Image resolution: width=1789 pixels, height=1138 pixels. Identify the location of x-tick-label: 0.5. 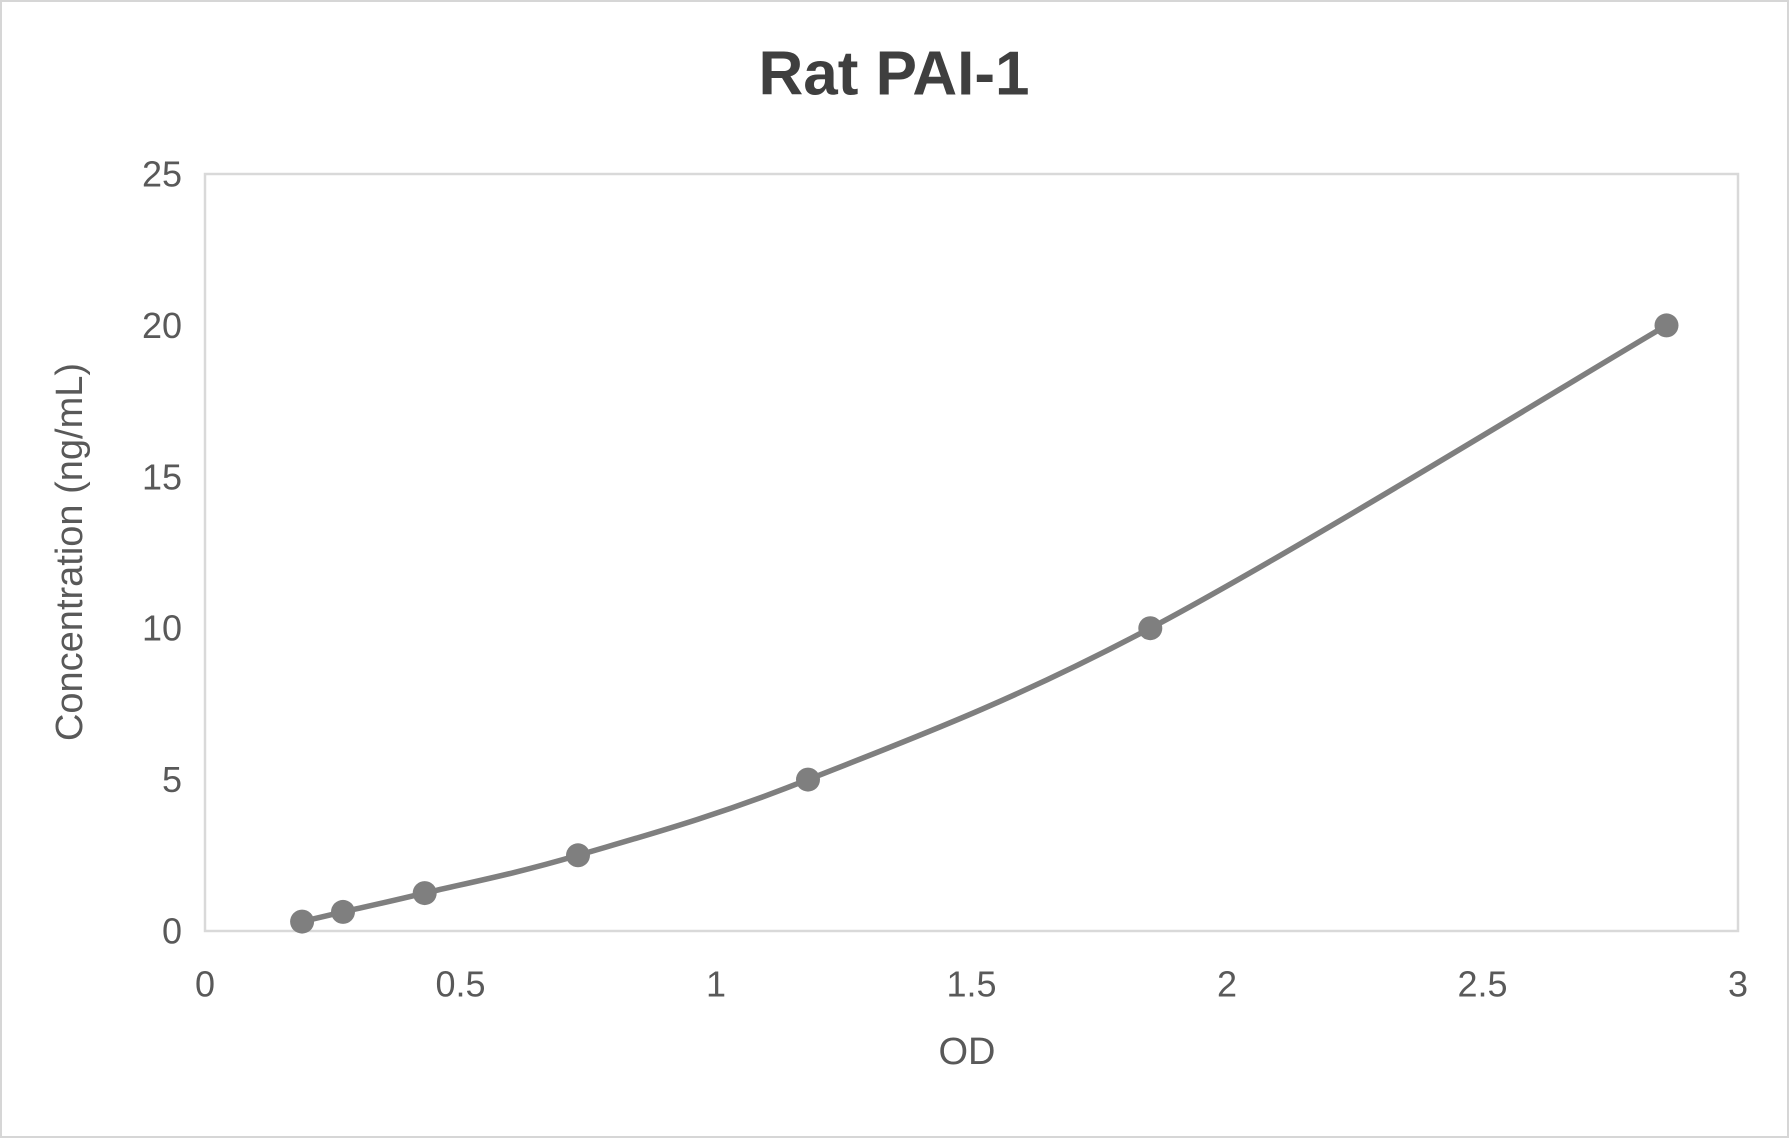
(460, 984).